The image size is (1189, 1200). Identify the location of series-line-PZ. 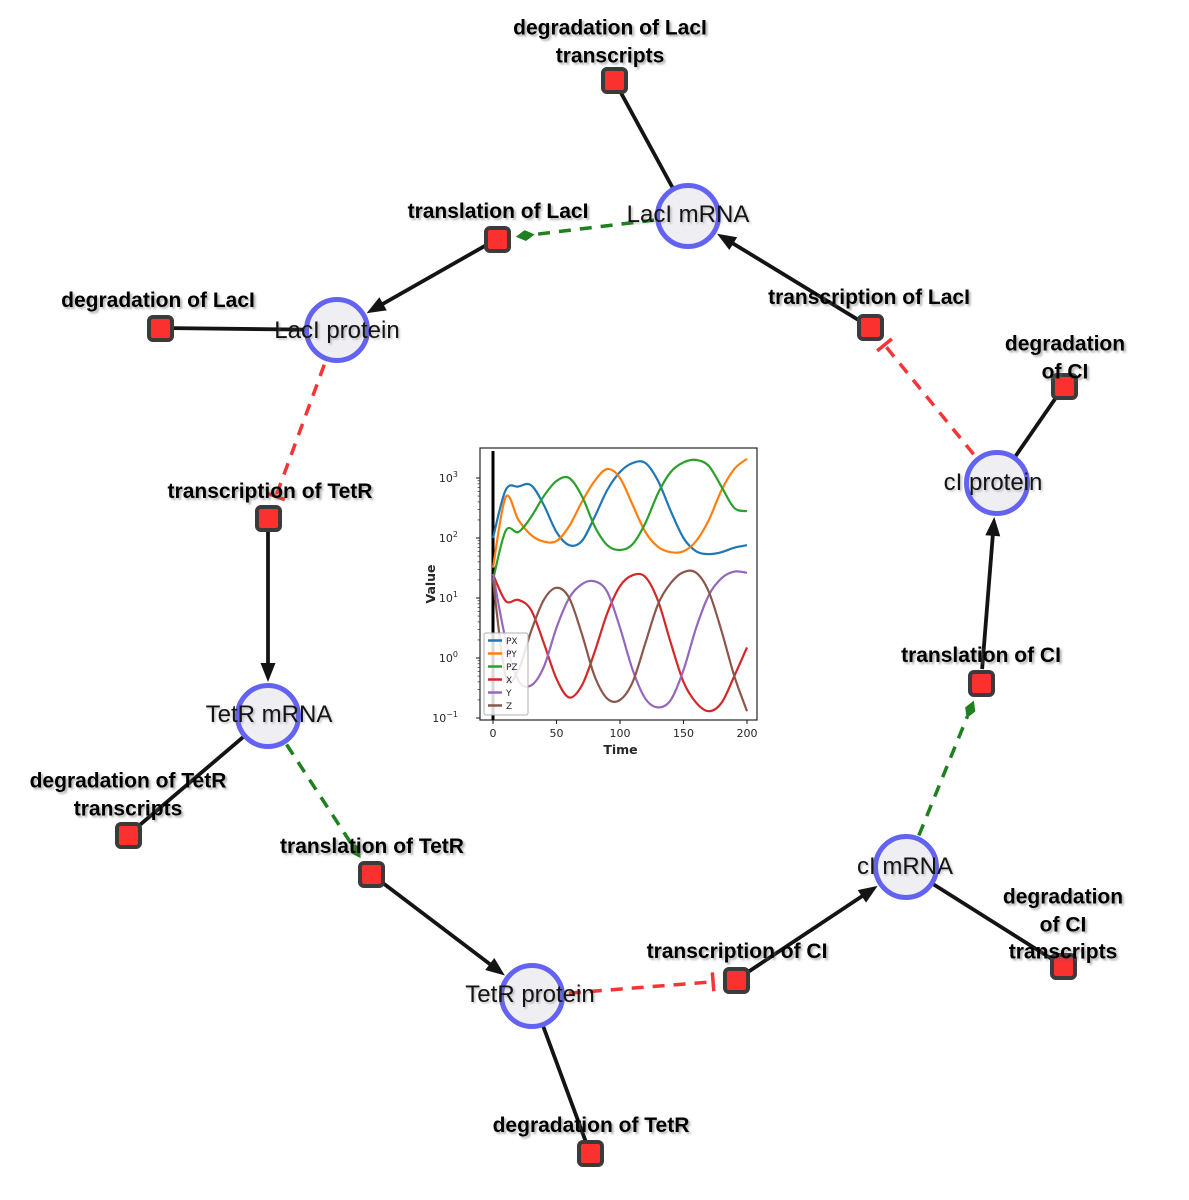
(619, 519).